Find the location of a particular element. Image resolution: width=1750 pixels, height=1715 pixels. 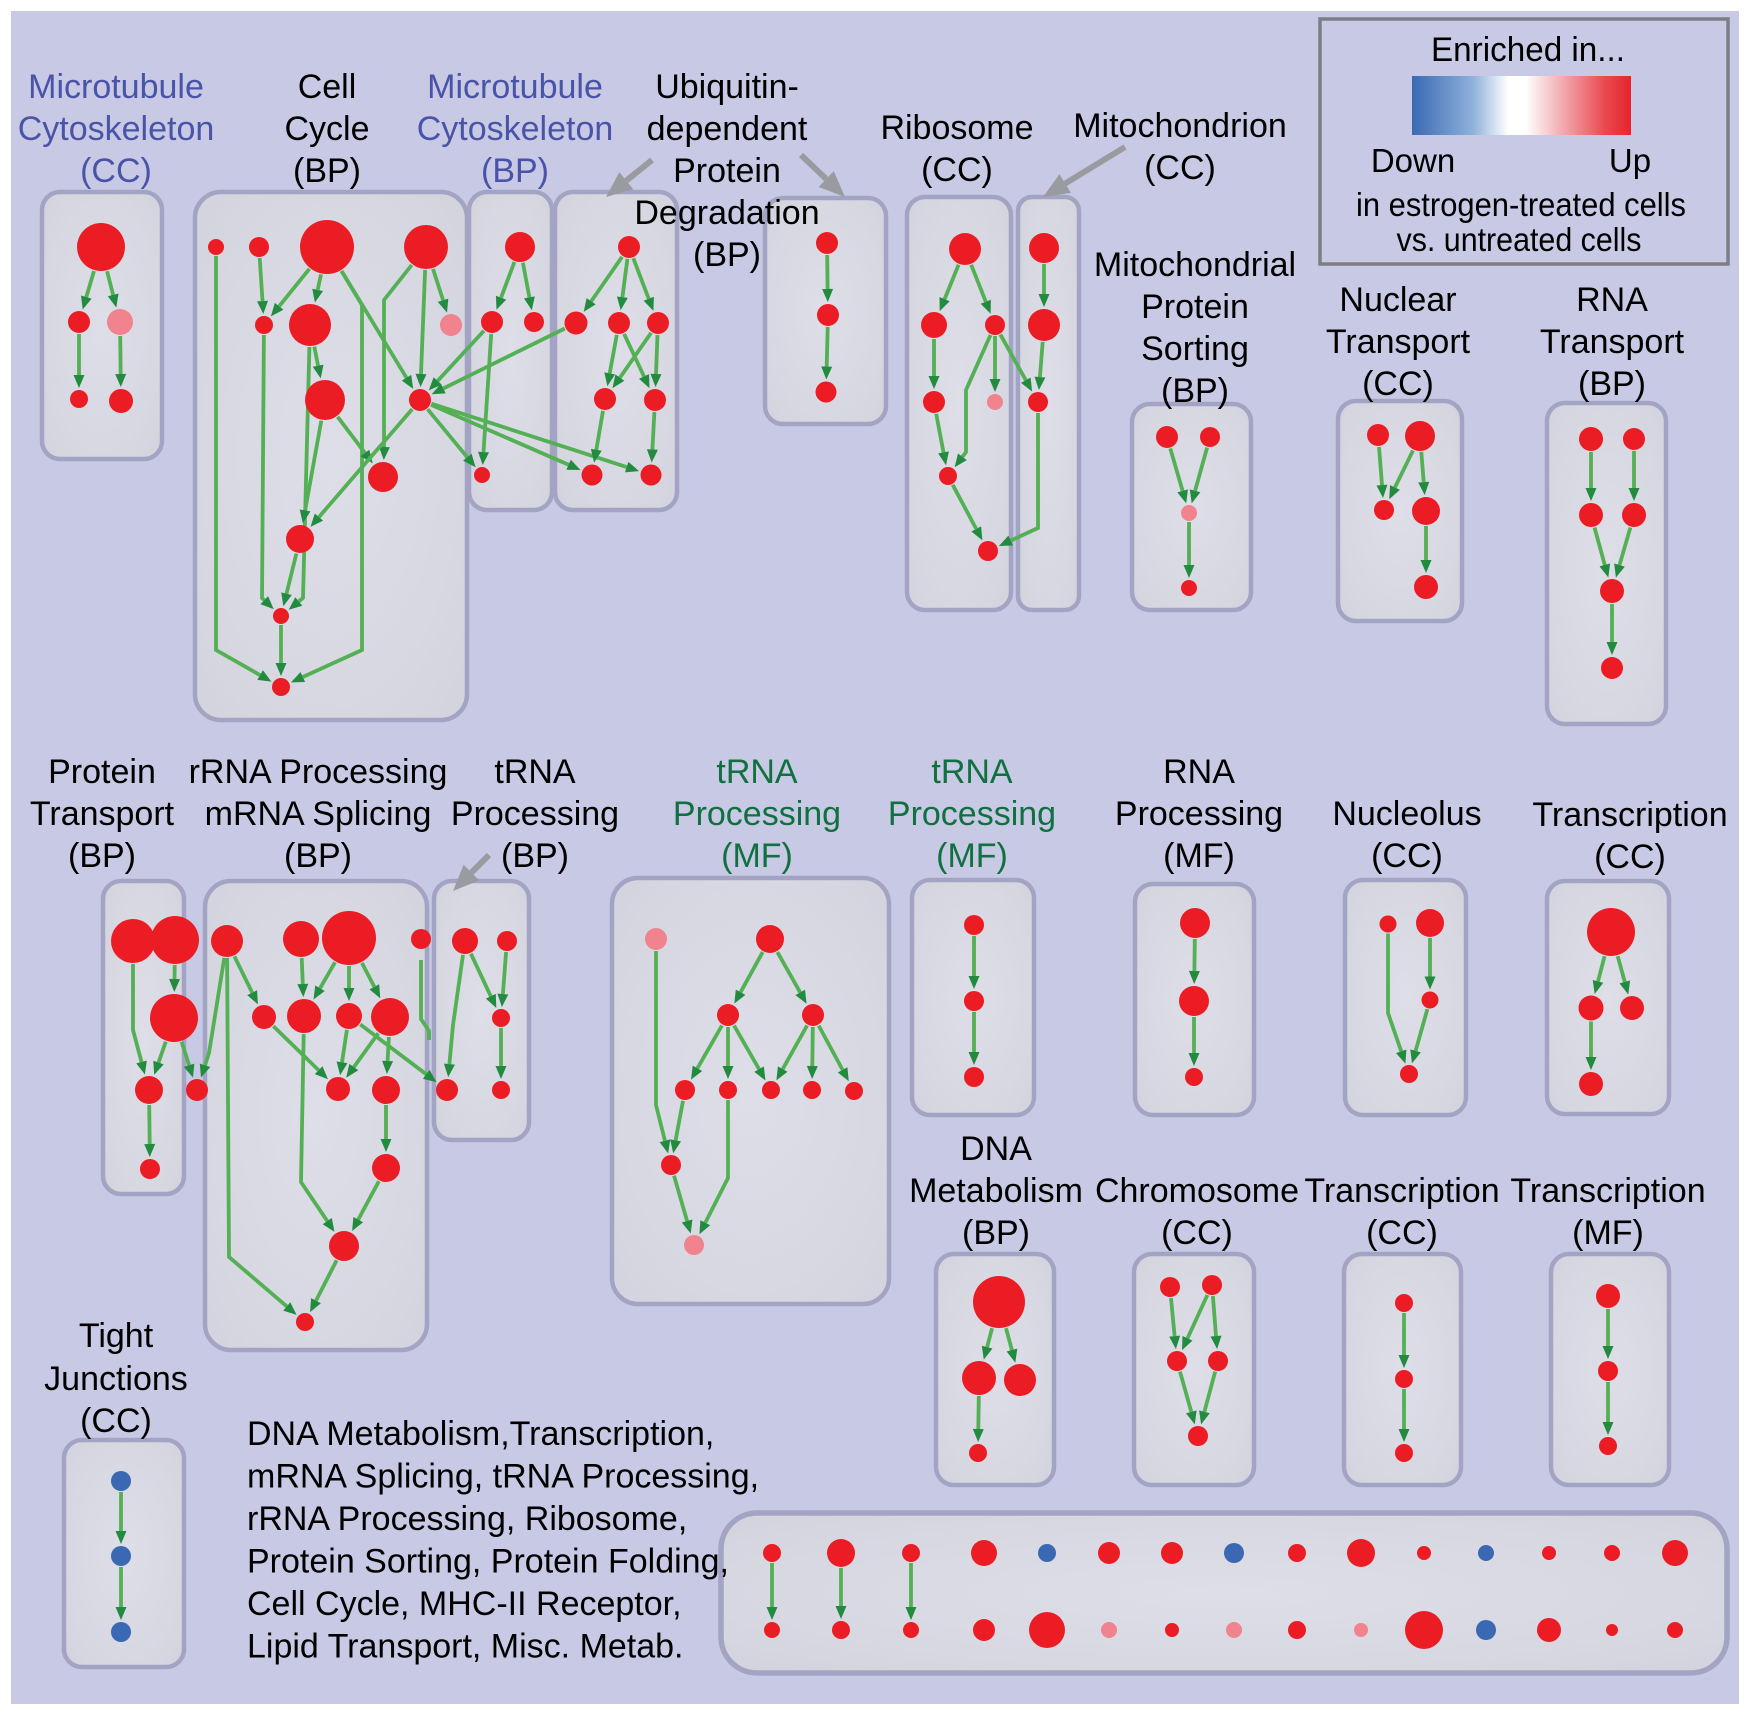

svg-text: mRNA Splicing is located at coordinates (318, 814).